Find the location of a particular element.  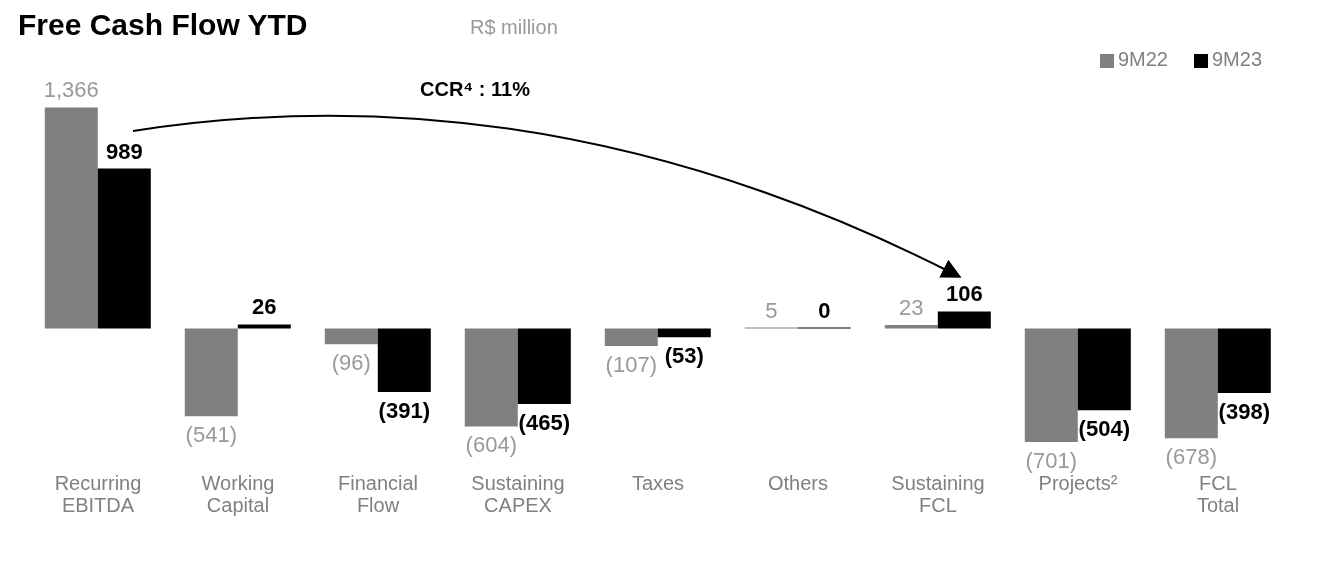

data-label: (398) is located at coordinates (1244, 412).